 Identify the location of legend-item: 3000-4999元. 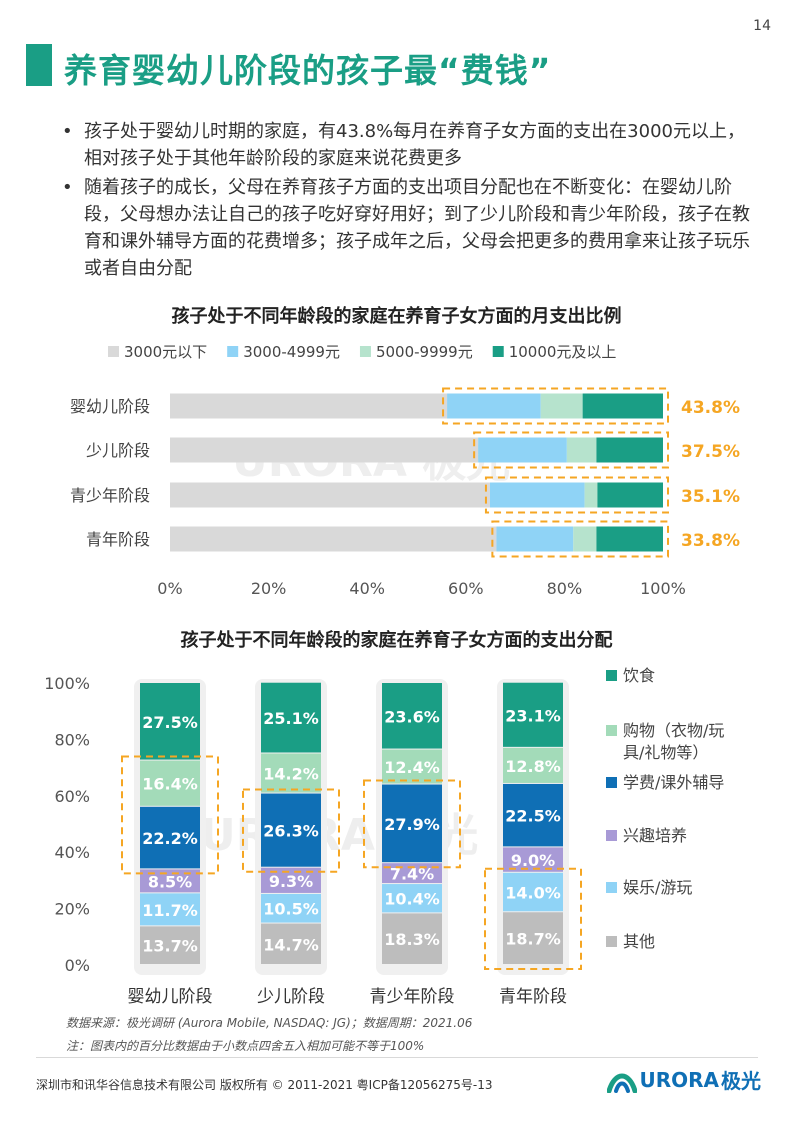
(283, 352).